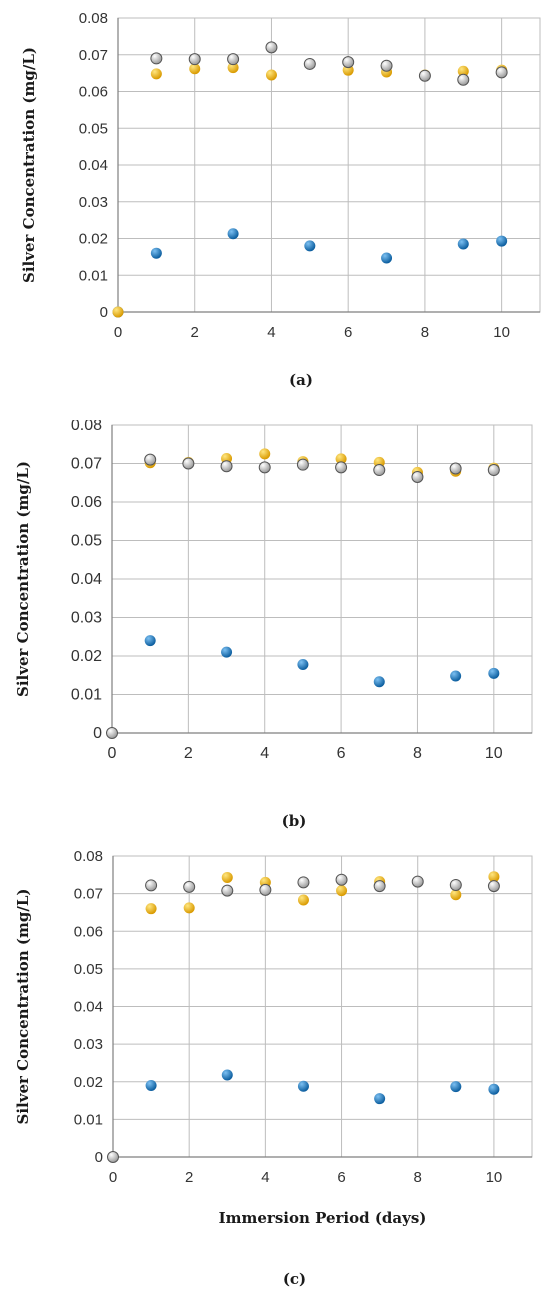  I want to click on y-tick-label: 0.01, so click(93, 275).